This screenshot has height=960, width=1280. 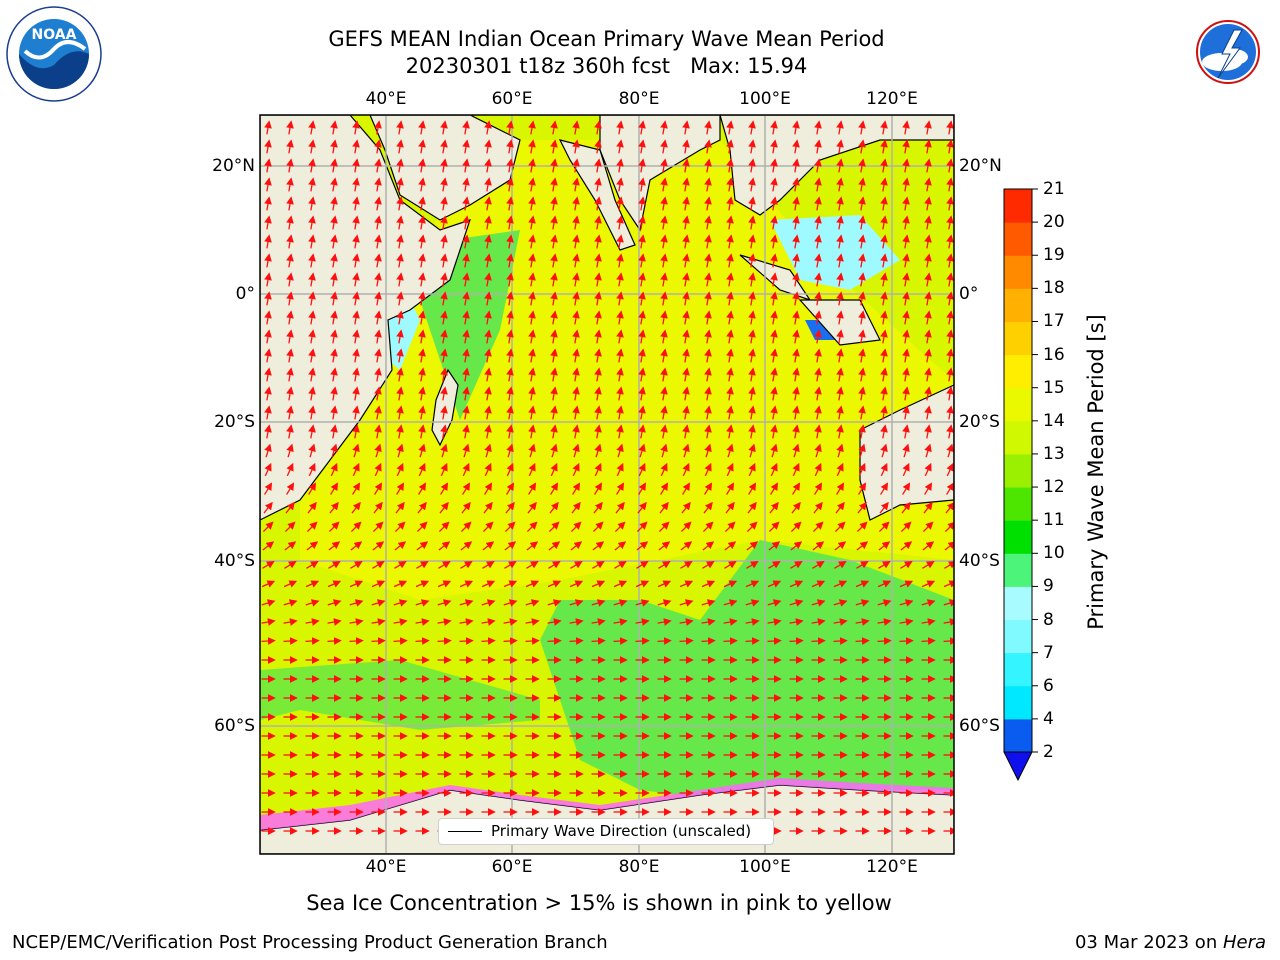 What do you see at coordinates (969, 294) in the screenshot?
I see `lat-label-right: 0°` at bounding box center [969, 294].